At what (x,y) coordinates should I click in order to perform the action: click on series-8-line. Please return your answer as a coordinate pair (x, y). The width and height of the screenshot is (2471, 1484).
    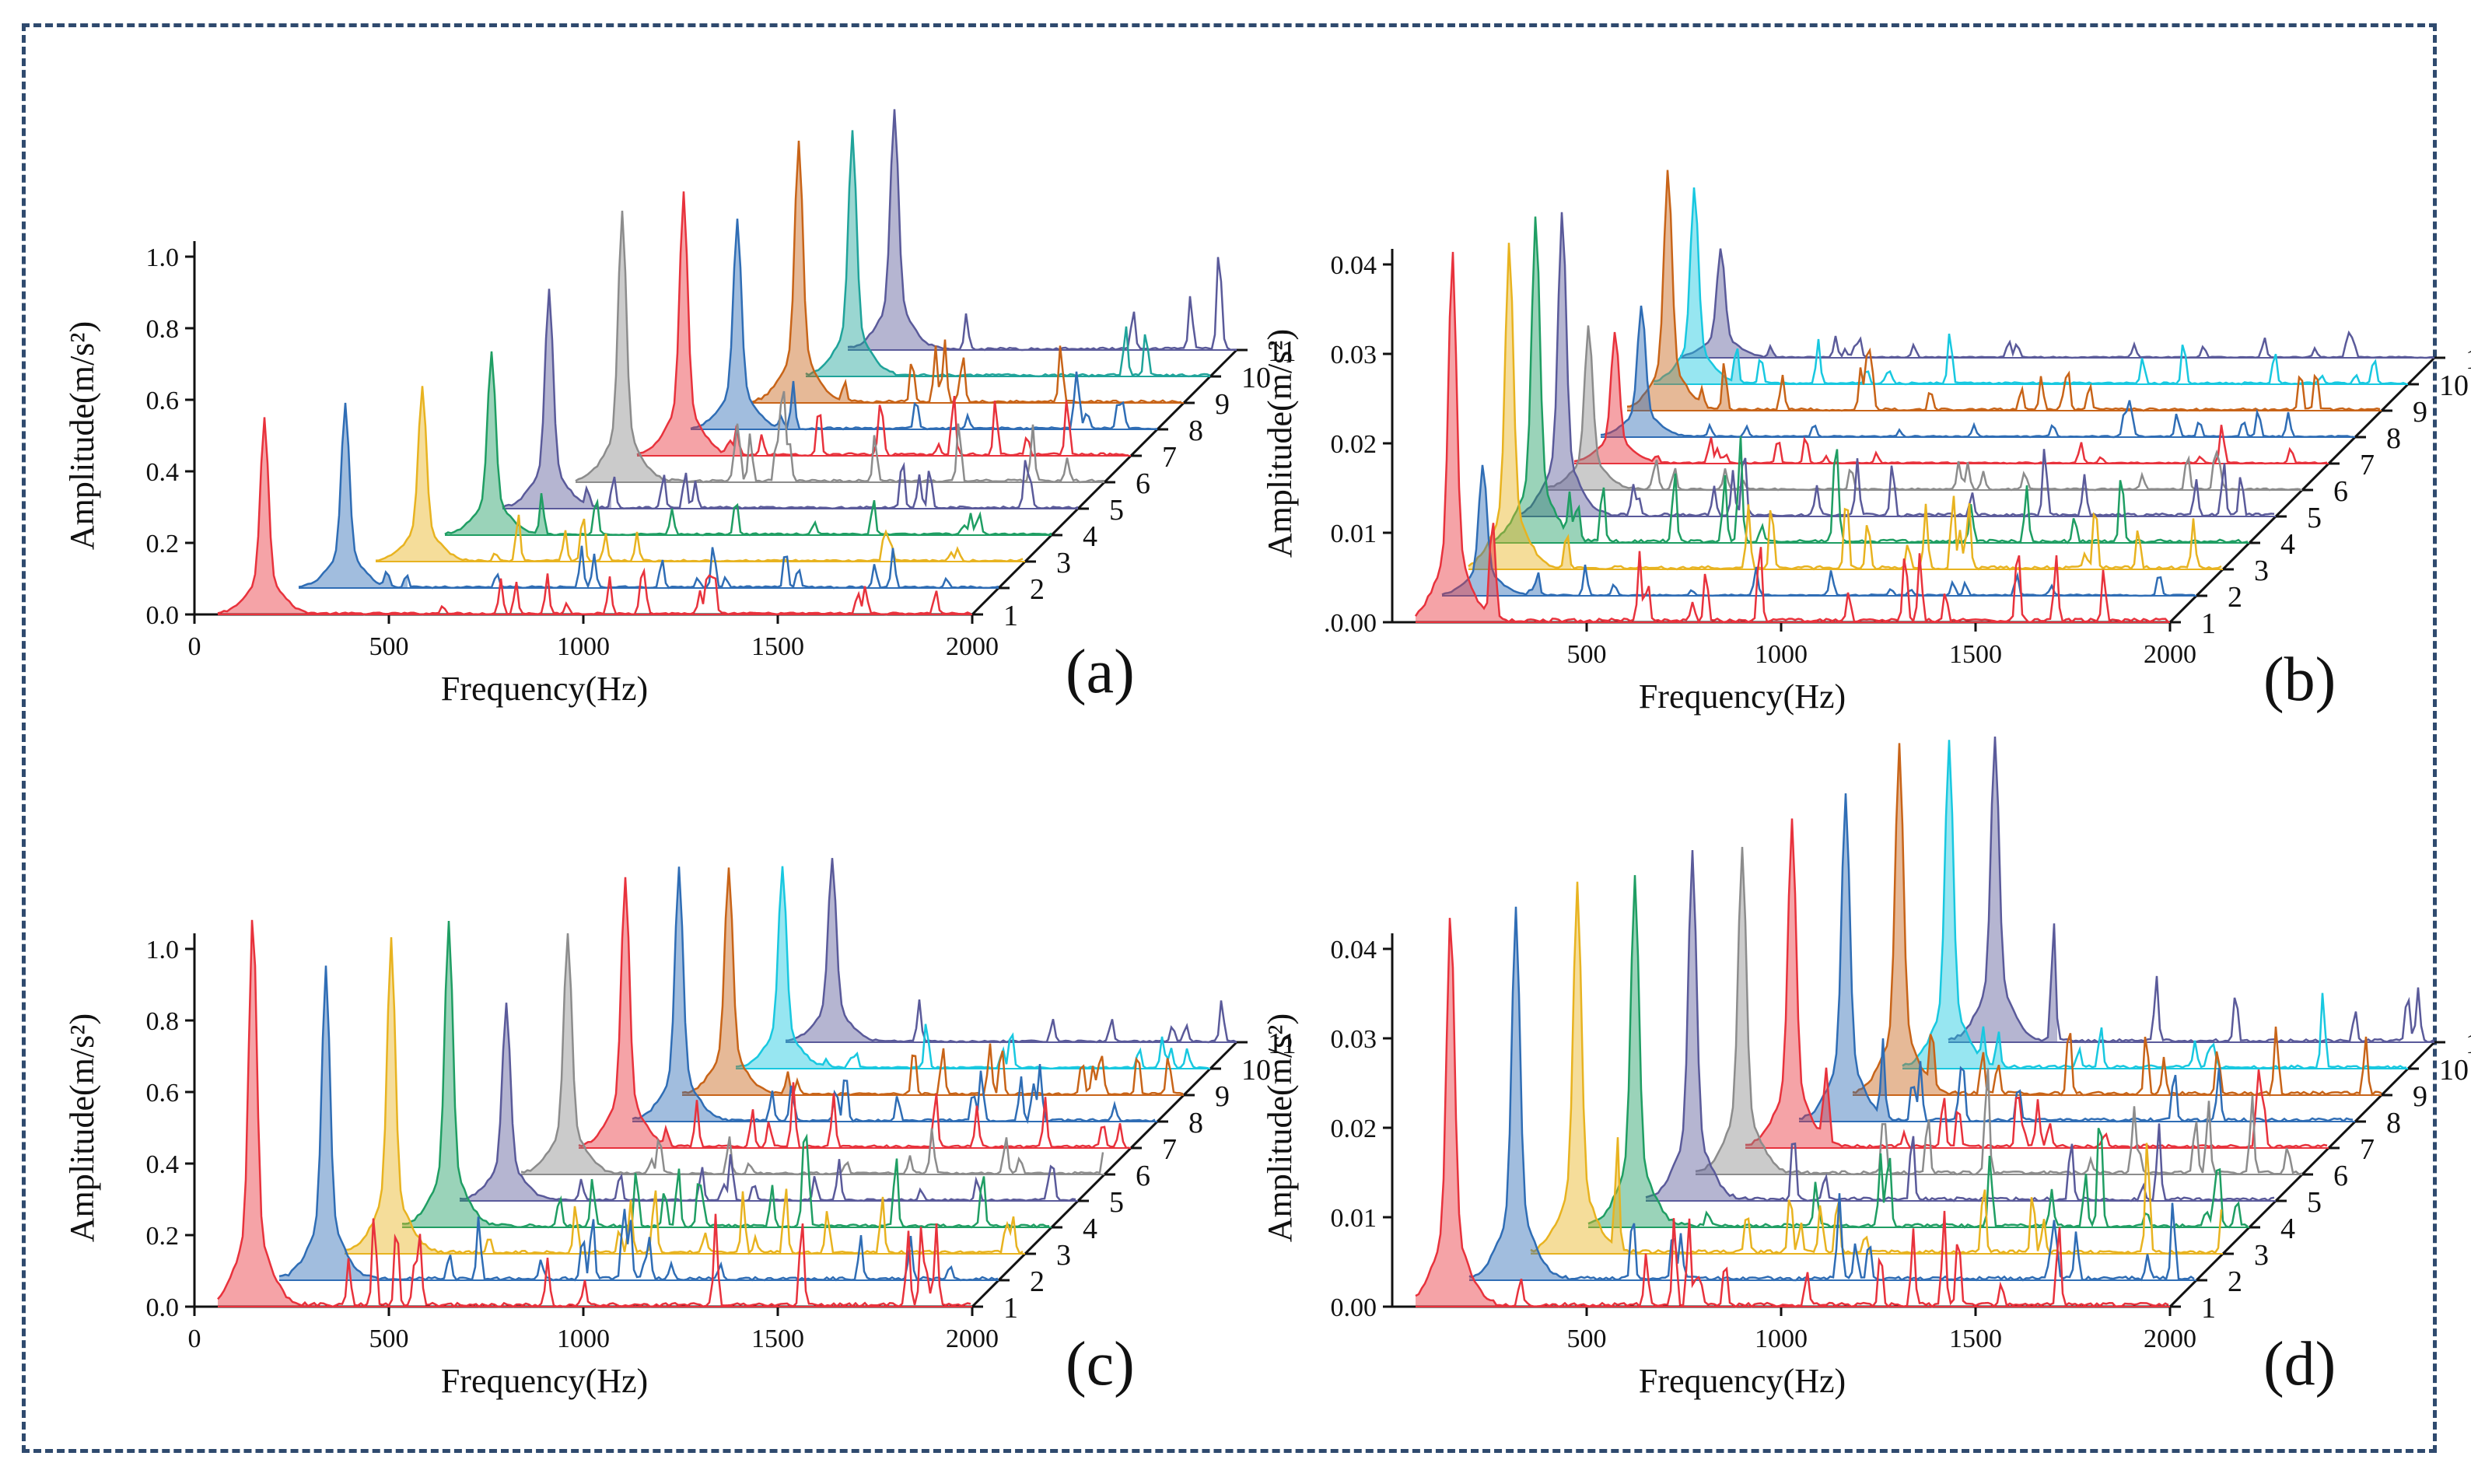
    Looking at the image, I should click on (2076, 958).